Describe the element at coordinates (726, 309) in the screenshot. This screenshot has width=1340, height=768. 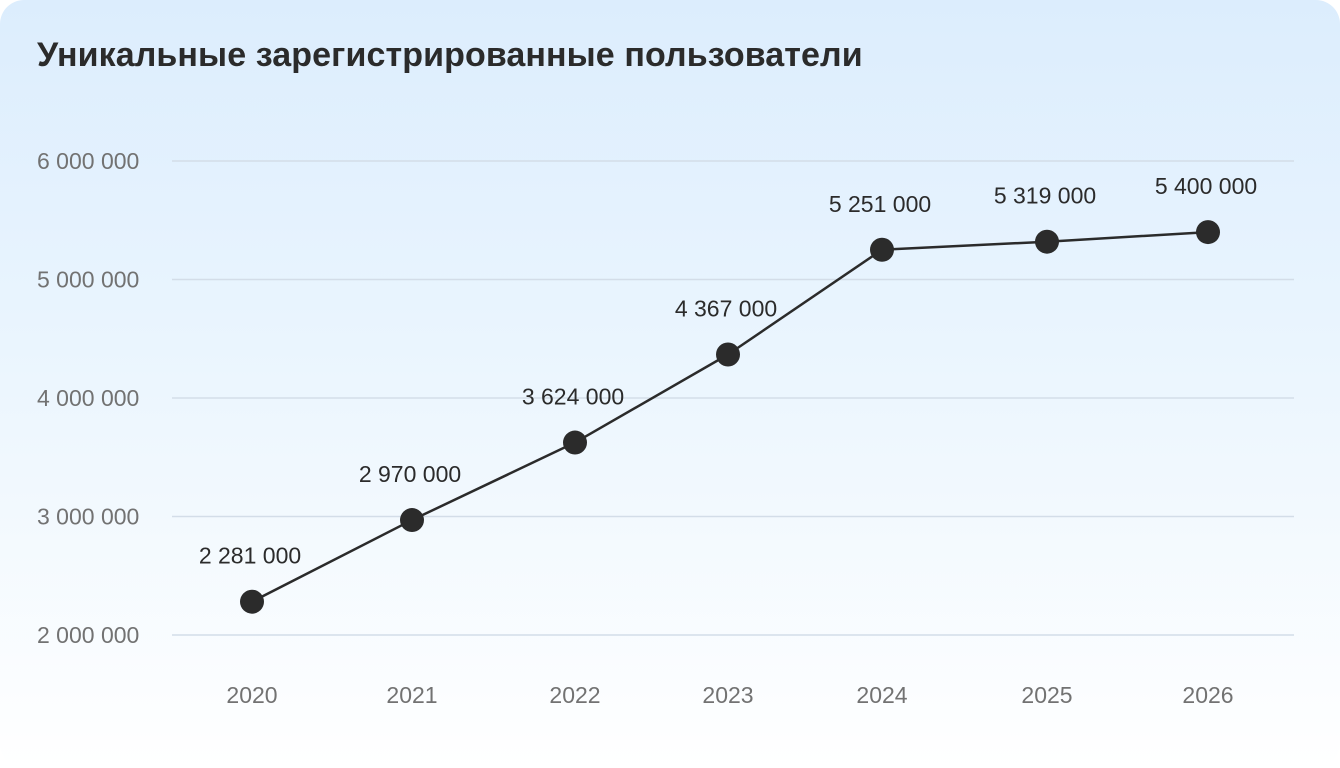
I see `data-label: 4 367 000` at that location.